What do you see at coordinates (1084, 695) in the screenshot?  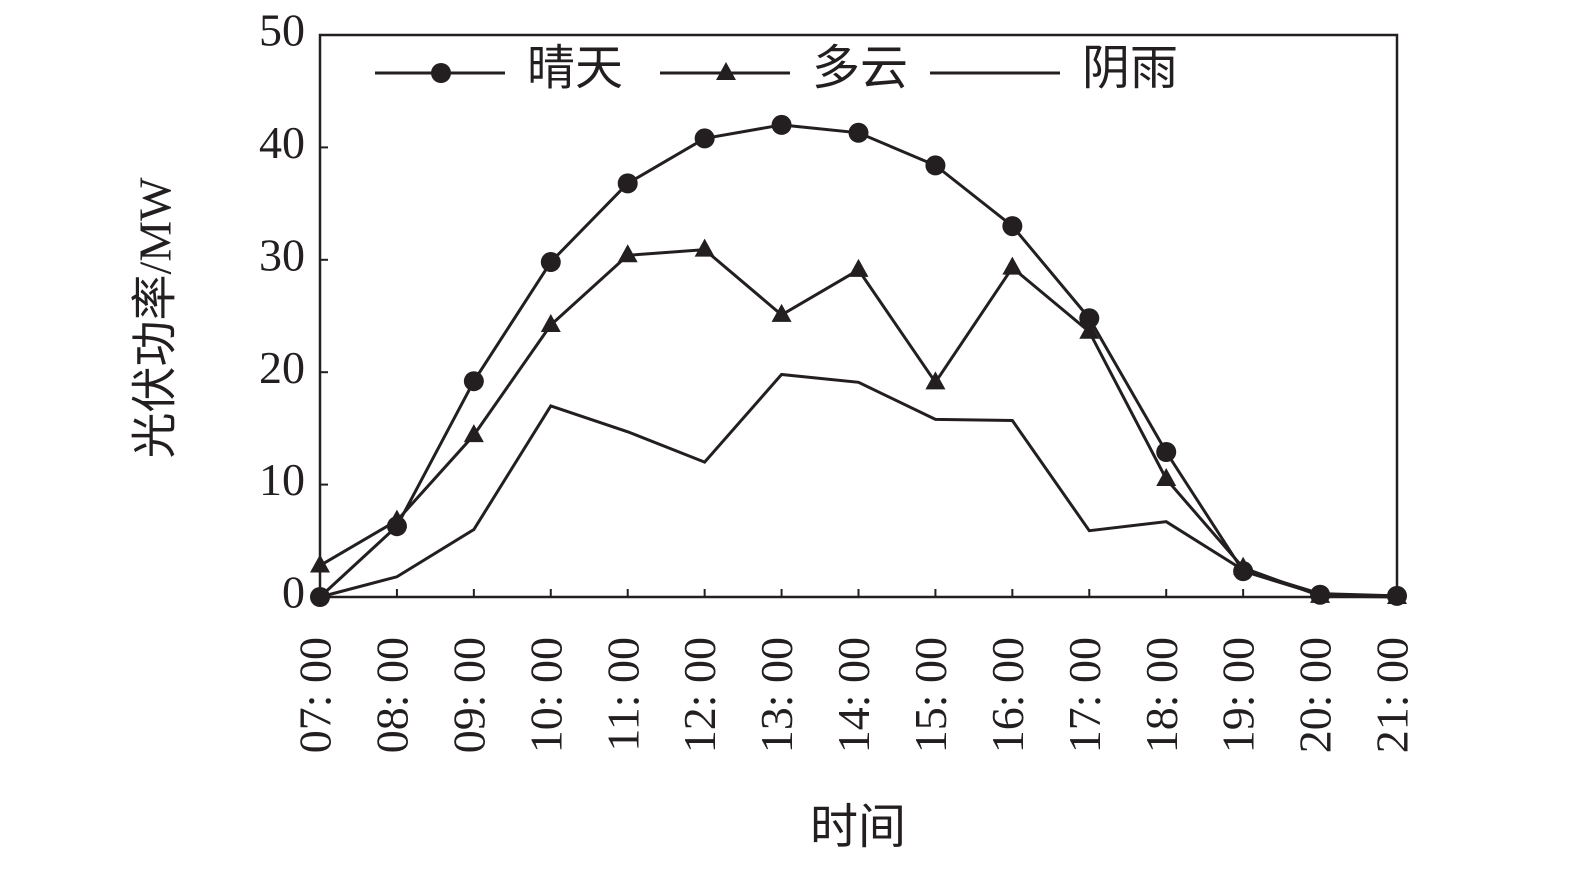 I see `x-tick-label: 17: 00` at bounding box center [1084, 695].